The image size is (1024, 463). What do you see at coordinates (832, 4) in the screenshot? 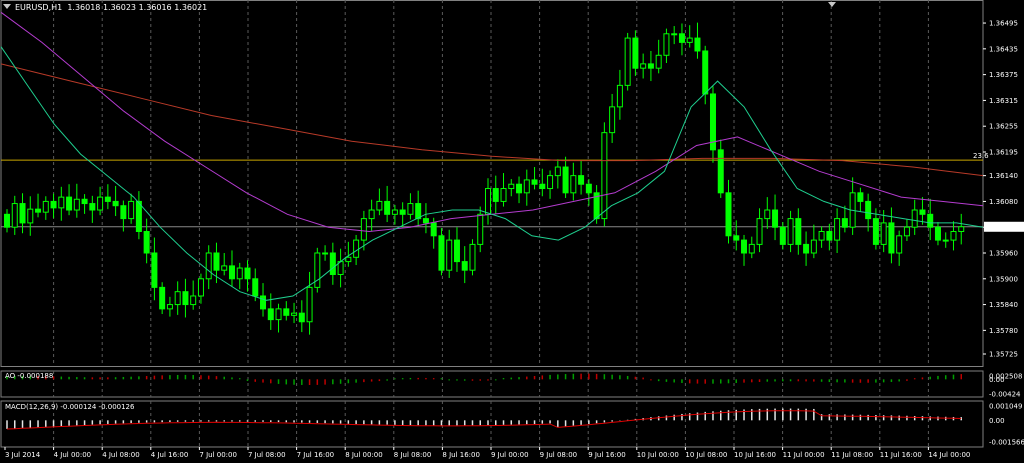
I see `chart-shift-icon` at bounding box center [832, 4].